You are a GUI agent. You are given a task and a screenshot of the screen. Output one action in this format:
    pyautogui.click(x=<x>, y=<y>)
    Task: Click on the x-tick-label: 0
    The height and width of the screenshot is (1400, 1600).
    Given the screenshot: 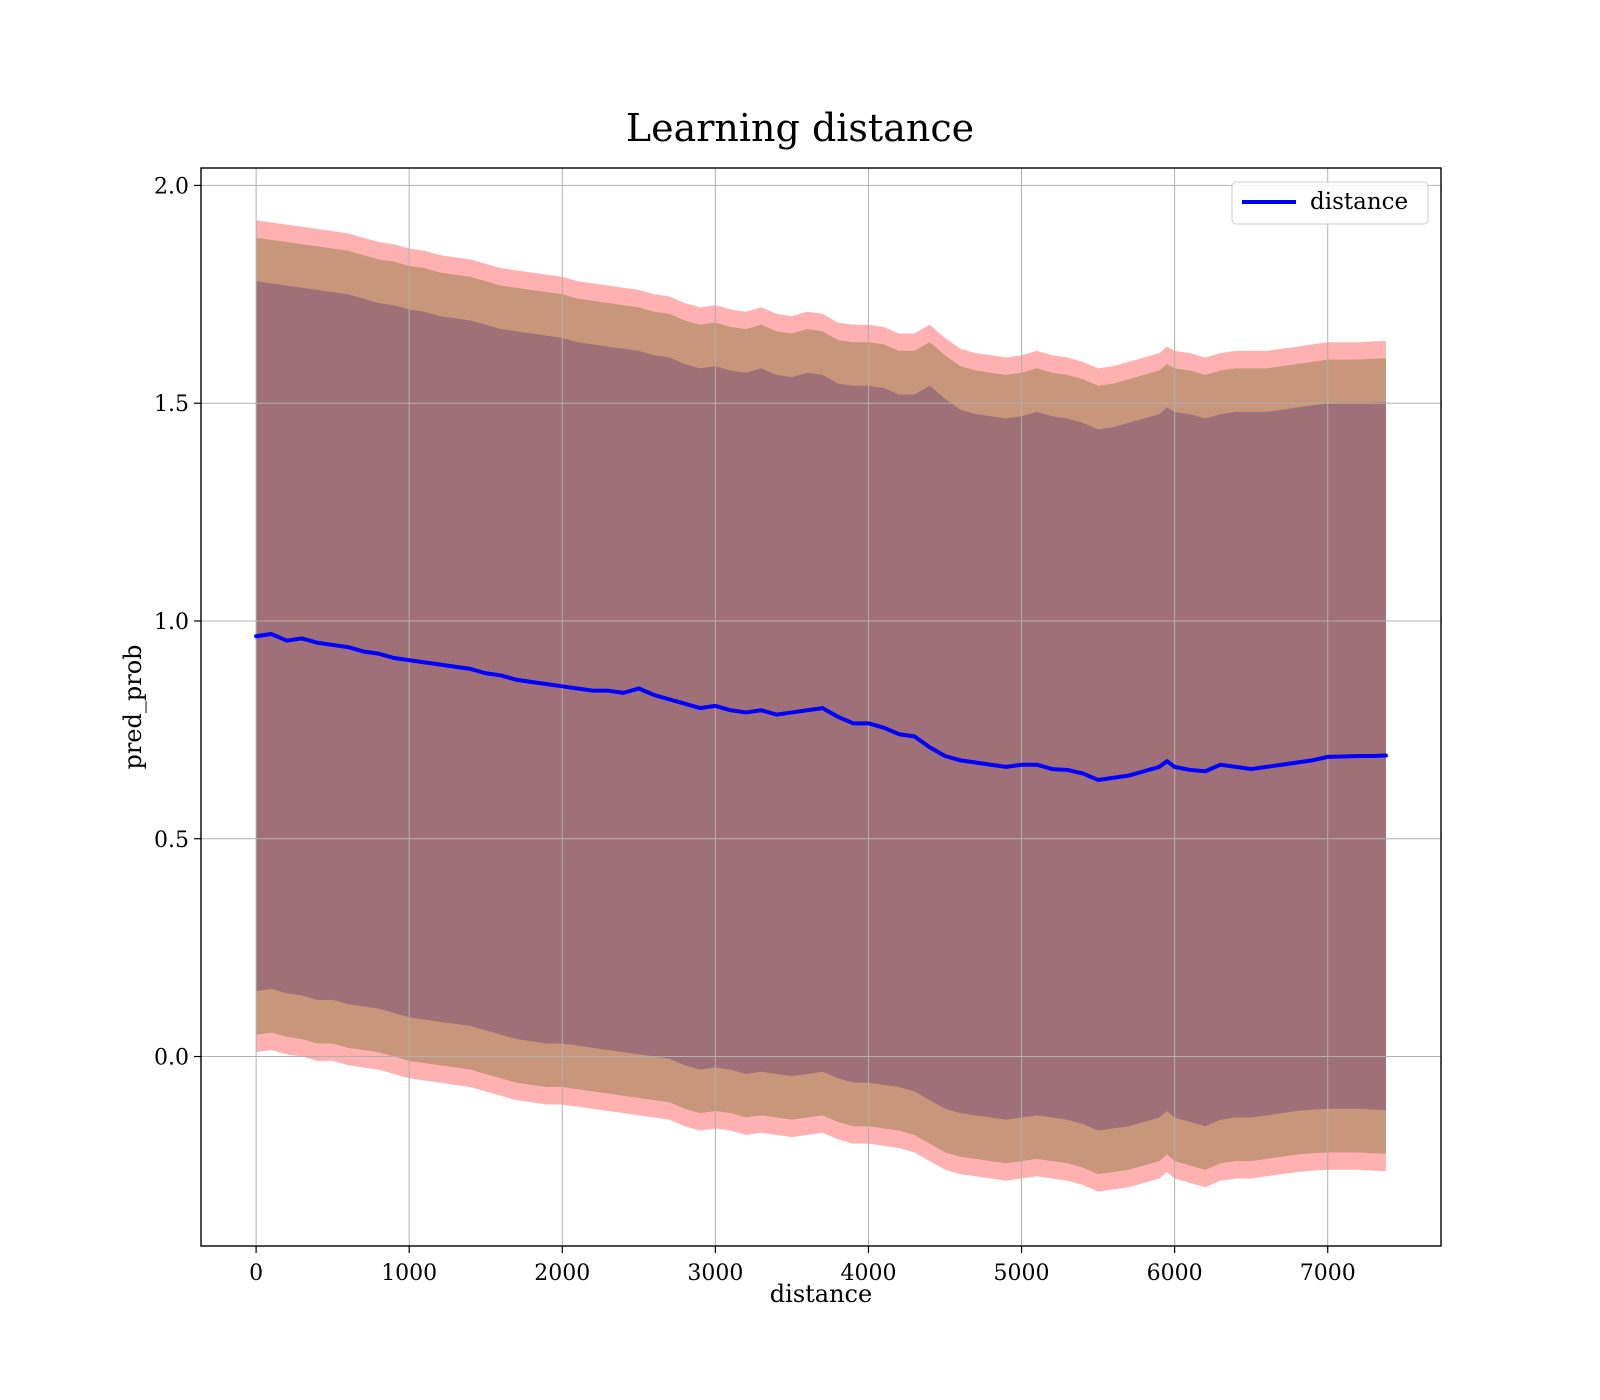 What is the action you would take?
    pyautogui.click(x=256, y=1273)
    